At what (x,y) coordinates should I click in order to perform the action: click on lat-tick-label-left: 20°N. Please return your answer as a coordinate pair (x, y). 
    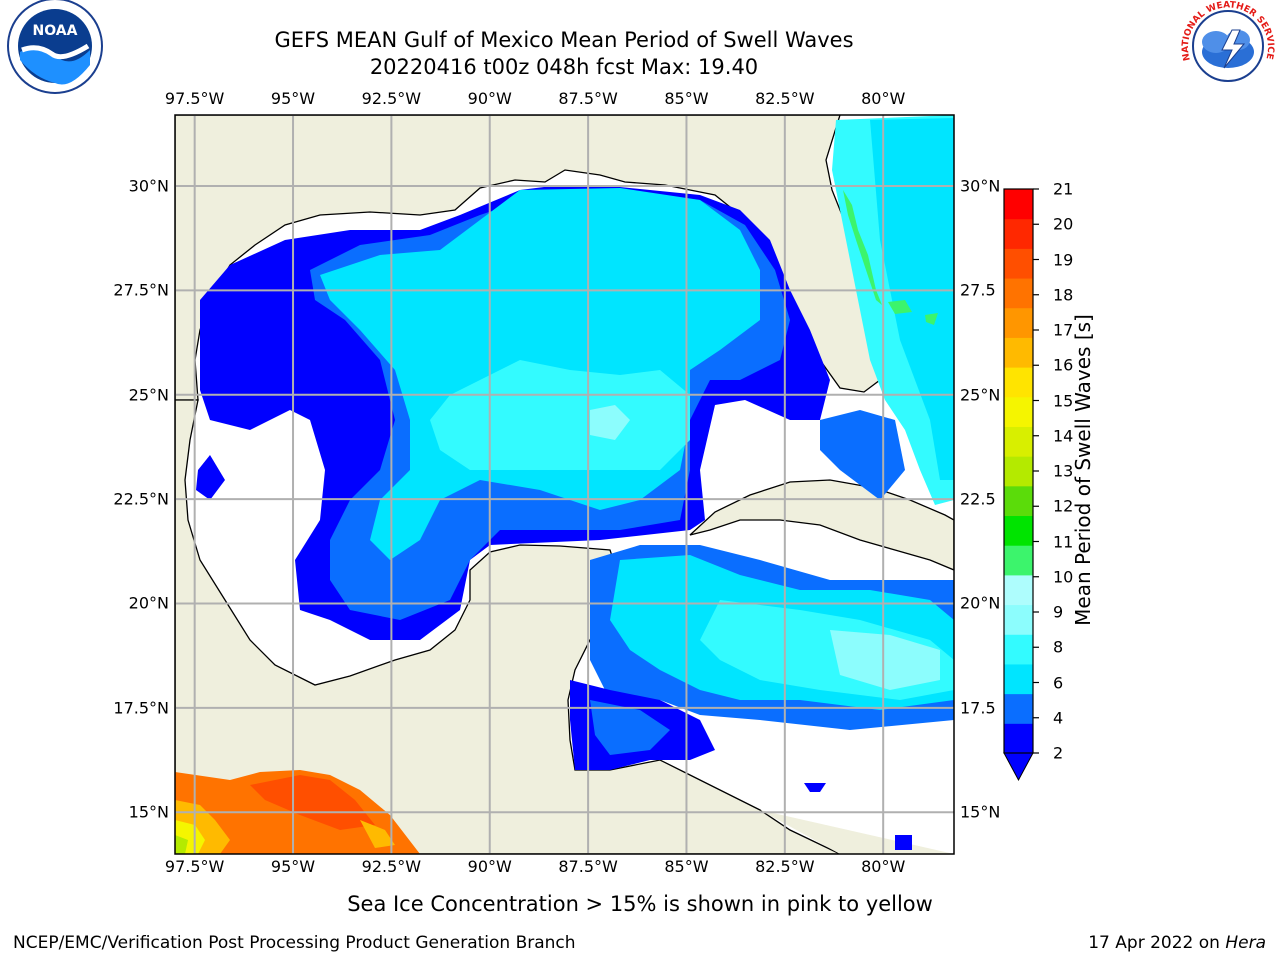
    Looking at the image, I should click on (148, 603).